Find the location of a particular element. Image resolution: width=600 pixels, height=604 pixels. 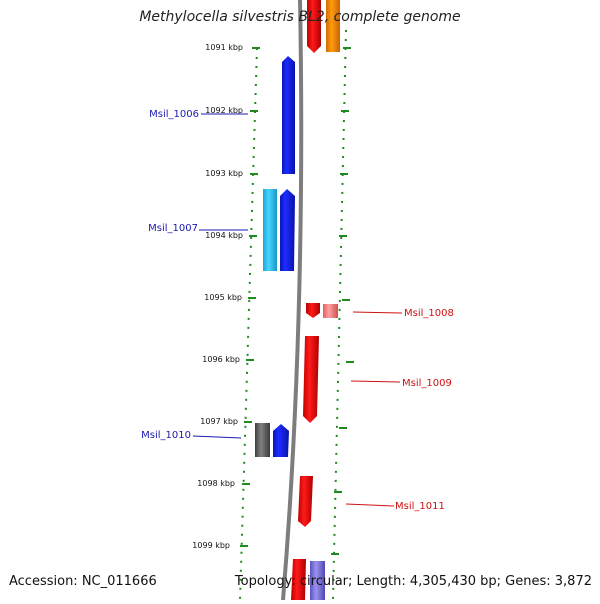

right-track-ticks is located at coordinates (342, 301).